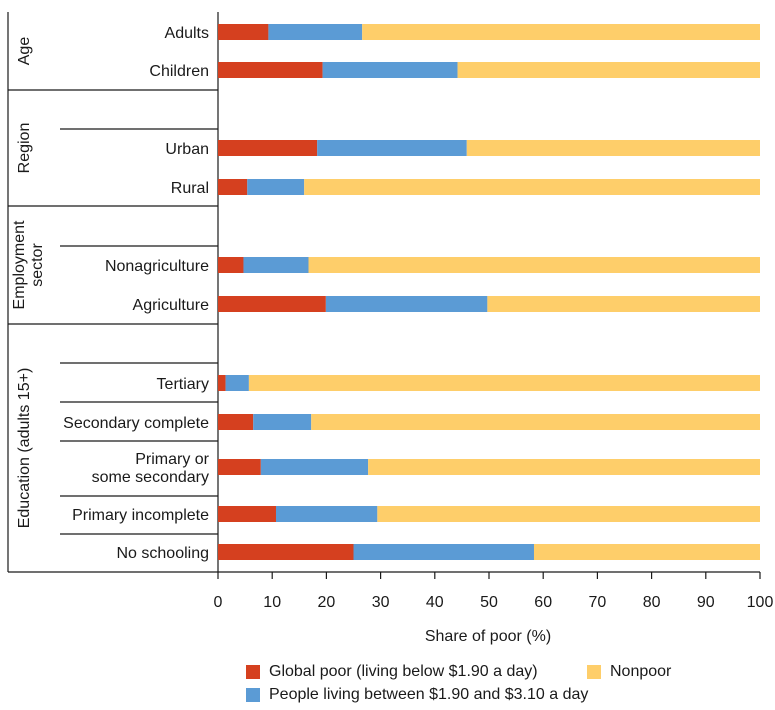  Describe the element at coordinates (613, 148) in the screenshot. I see `bar-nonpoor-urban` at that location.